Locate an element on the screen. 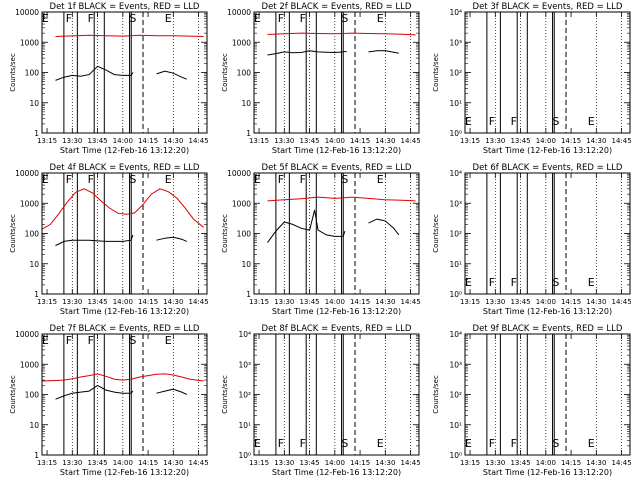  y-tick-label: 10¹ is located at coordinates (244, 425).